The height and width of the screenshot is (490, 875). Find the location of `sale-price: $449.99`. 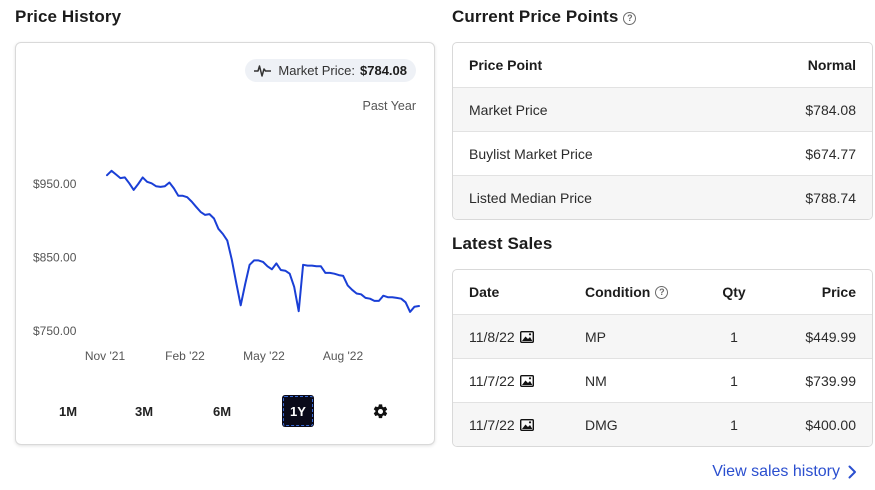

sale-price: $449.99 is located at coordinates (830, 336).